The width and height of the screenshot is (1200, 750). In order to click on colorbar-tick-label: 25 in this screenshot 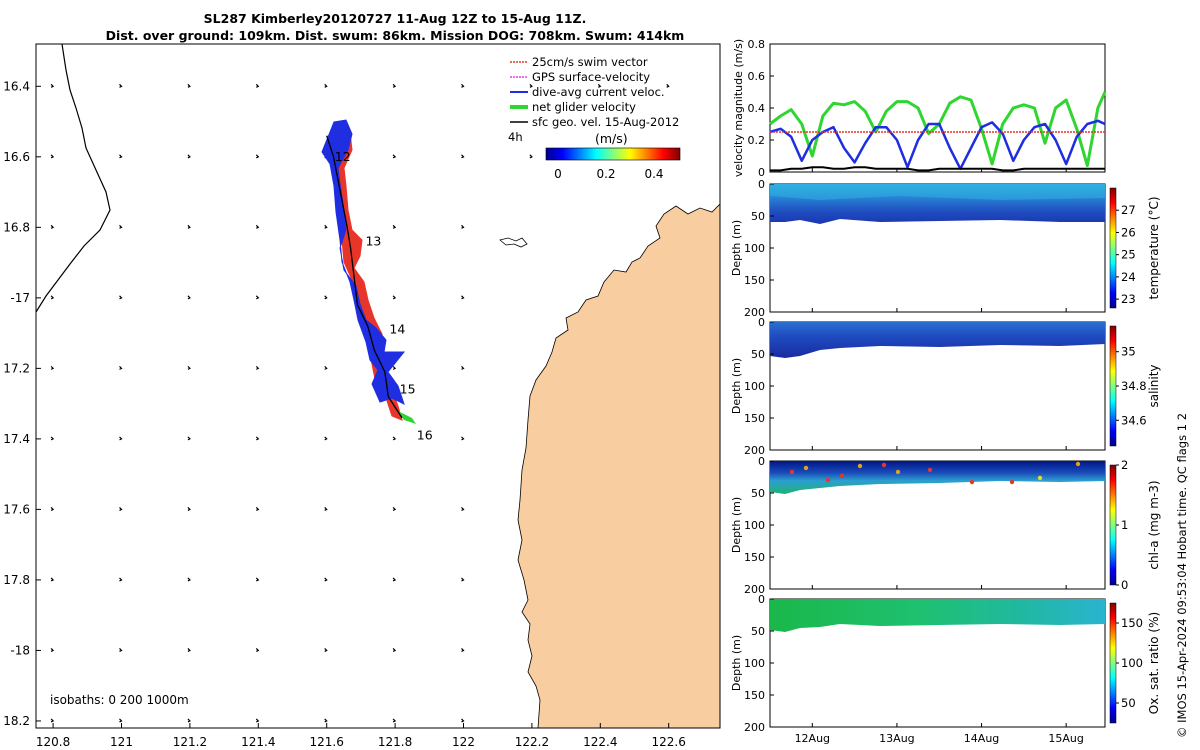, I will do `click(1128, 255)`.